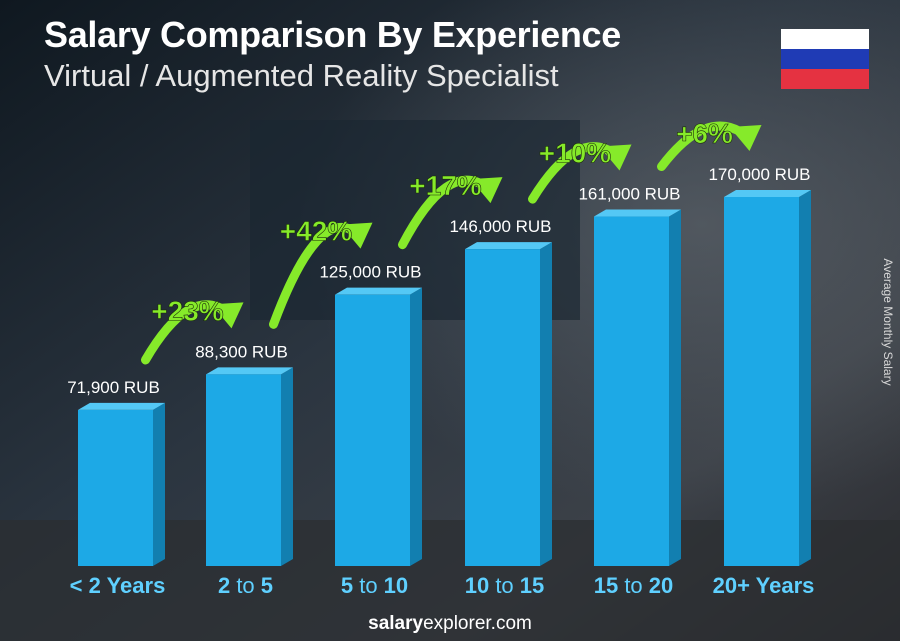 The image size is (900, 641). What do you see at coordinates (118, 585) in the screenshot?
I see `x-tick-label: < 2 Years` at bounding box center [118, 585].